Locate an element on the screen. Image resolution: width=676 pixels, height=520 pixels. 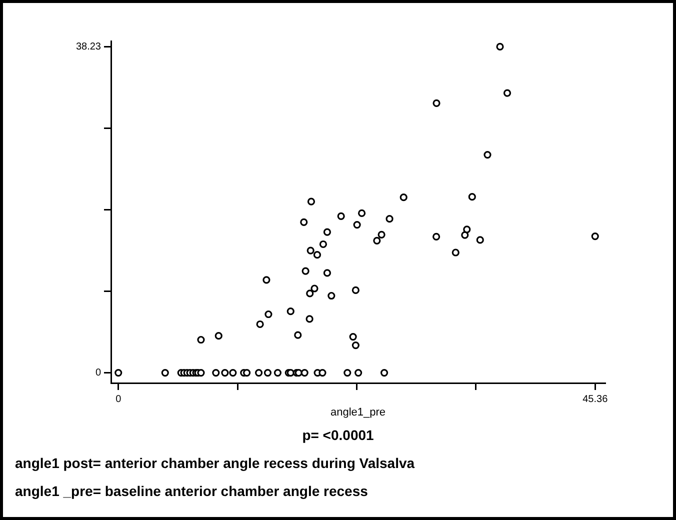
text: p= <0.0001 is located at coordinates (338, 435).